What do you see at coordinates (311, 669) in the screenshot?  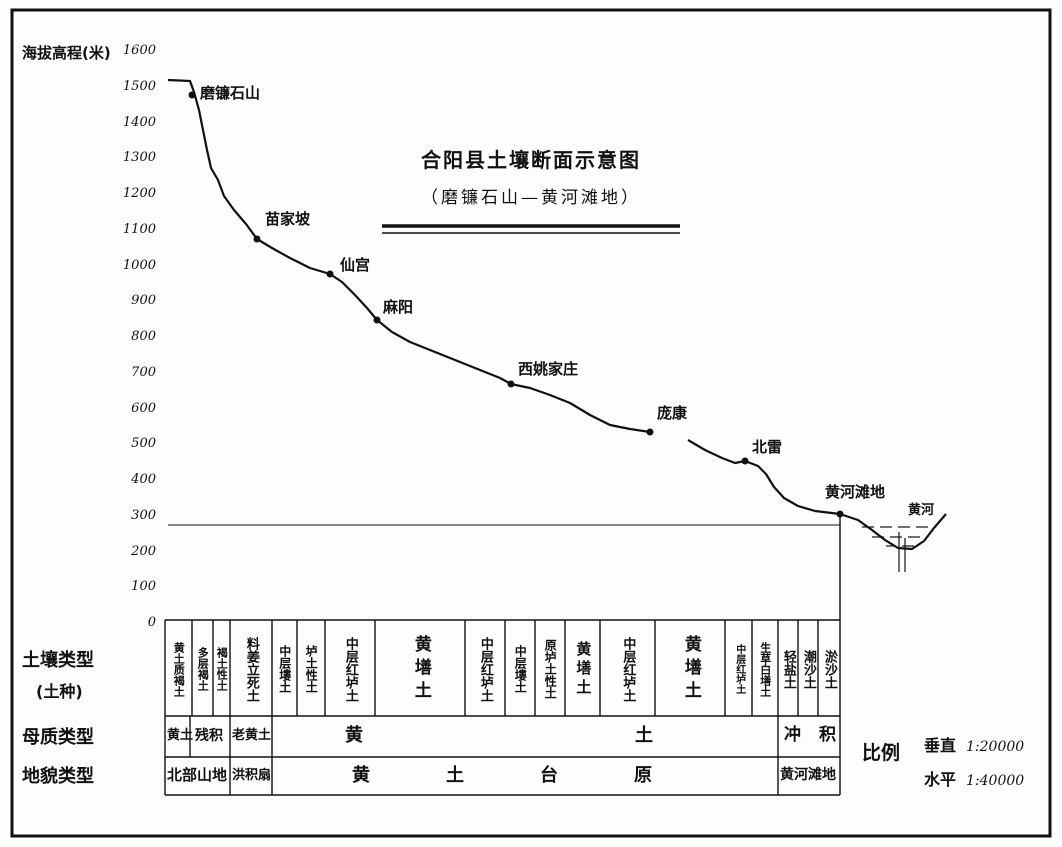 I see `soil-type-cell: 垆土性土` at bounding box center [311, 669].